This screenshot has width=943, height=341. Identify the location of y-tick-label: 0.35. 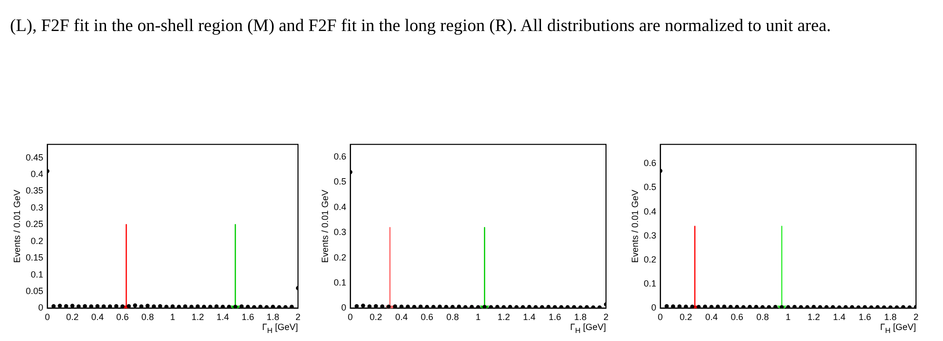
(35, 191).